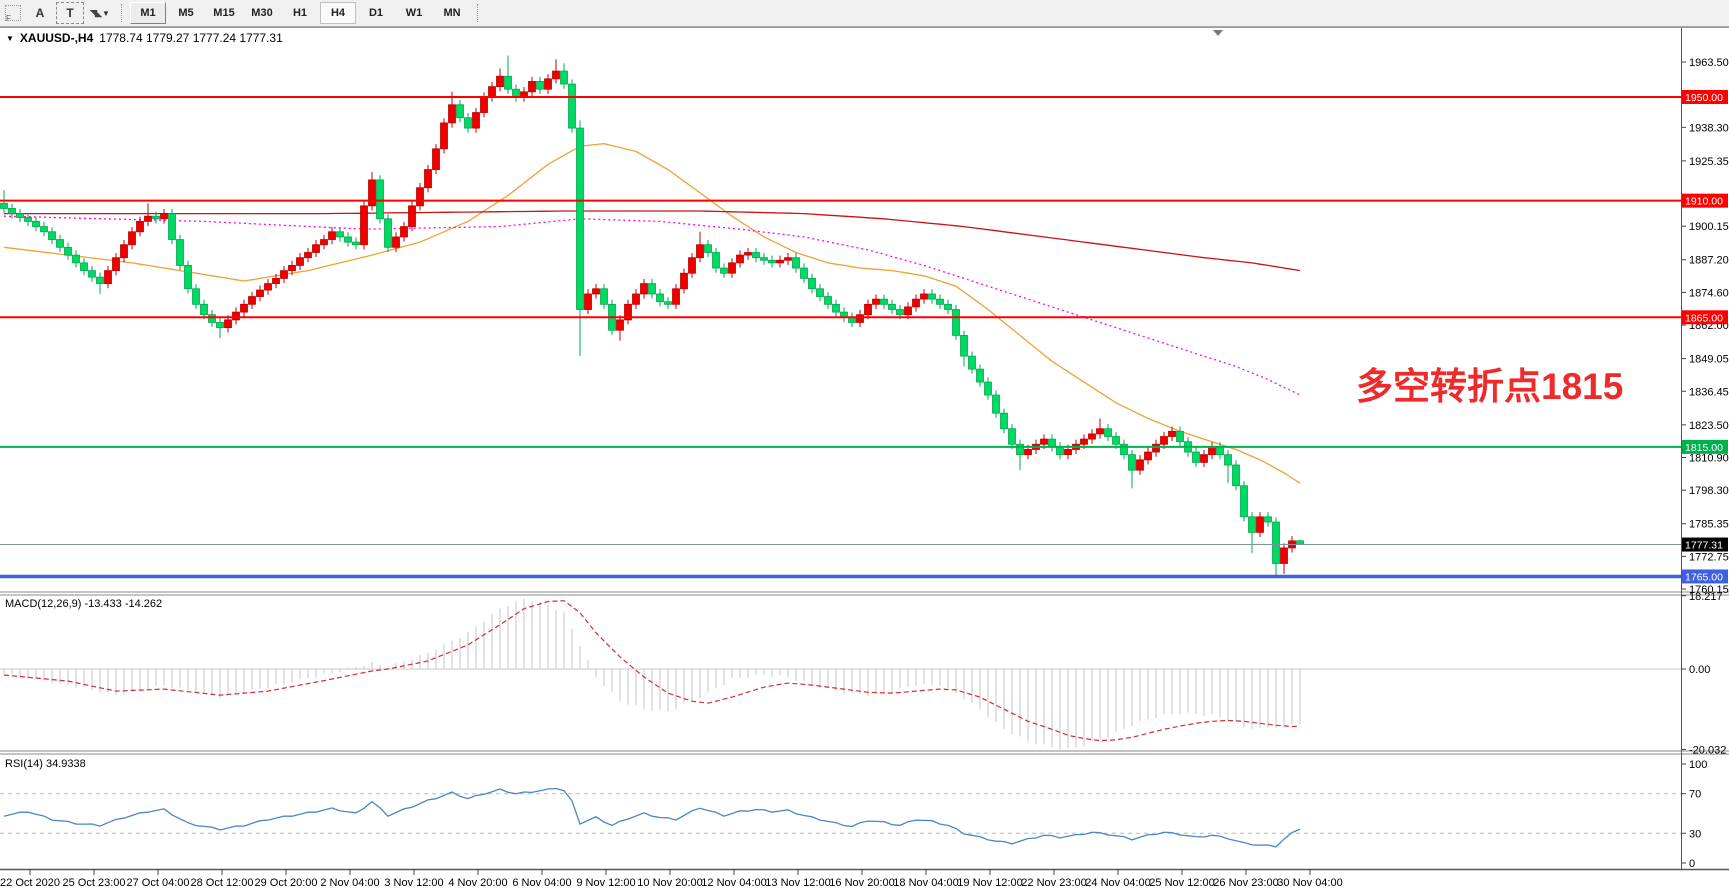 The image size is (1729, 895). What do you see at coordinates (989, 883) in the screenshot?
I see `svg-text: 19 Nov 12:00` at bounding box center [989, 883].